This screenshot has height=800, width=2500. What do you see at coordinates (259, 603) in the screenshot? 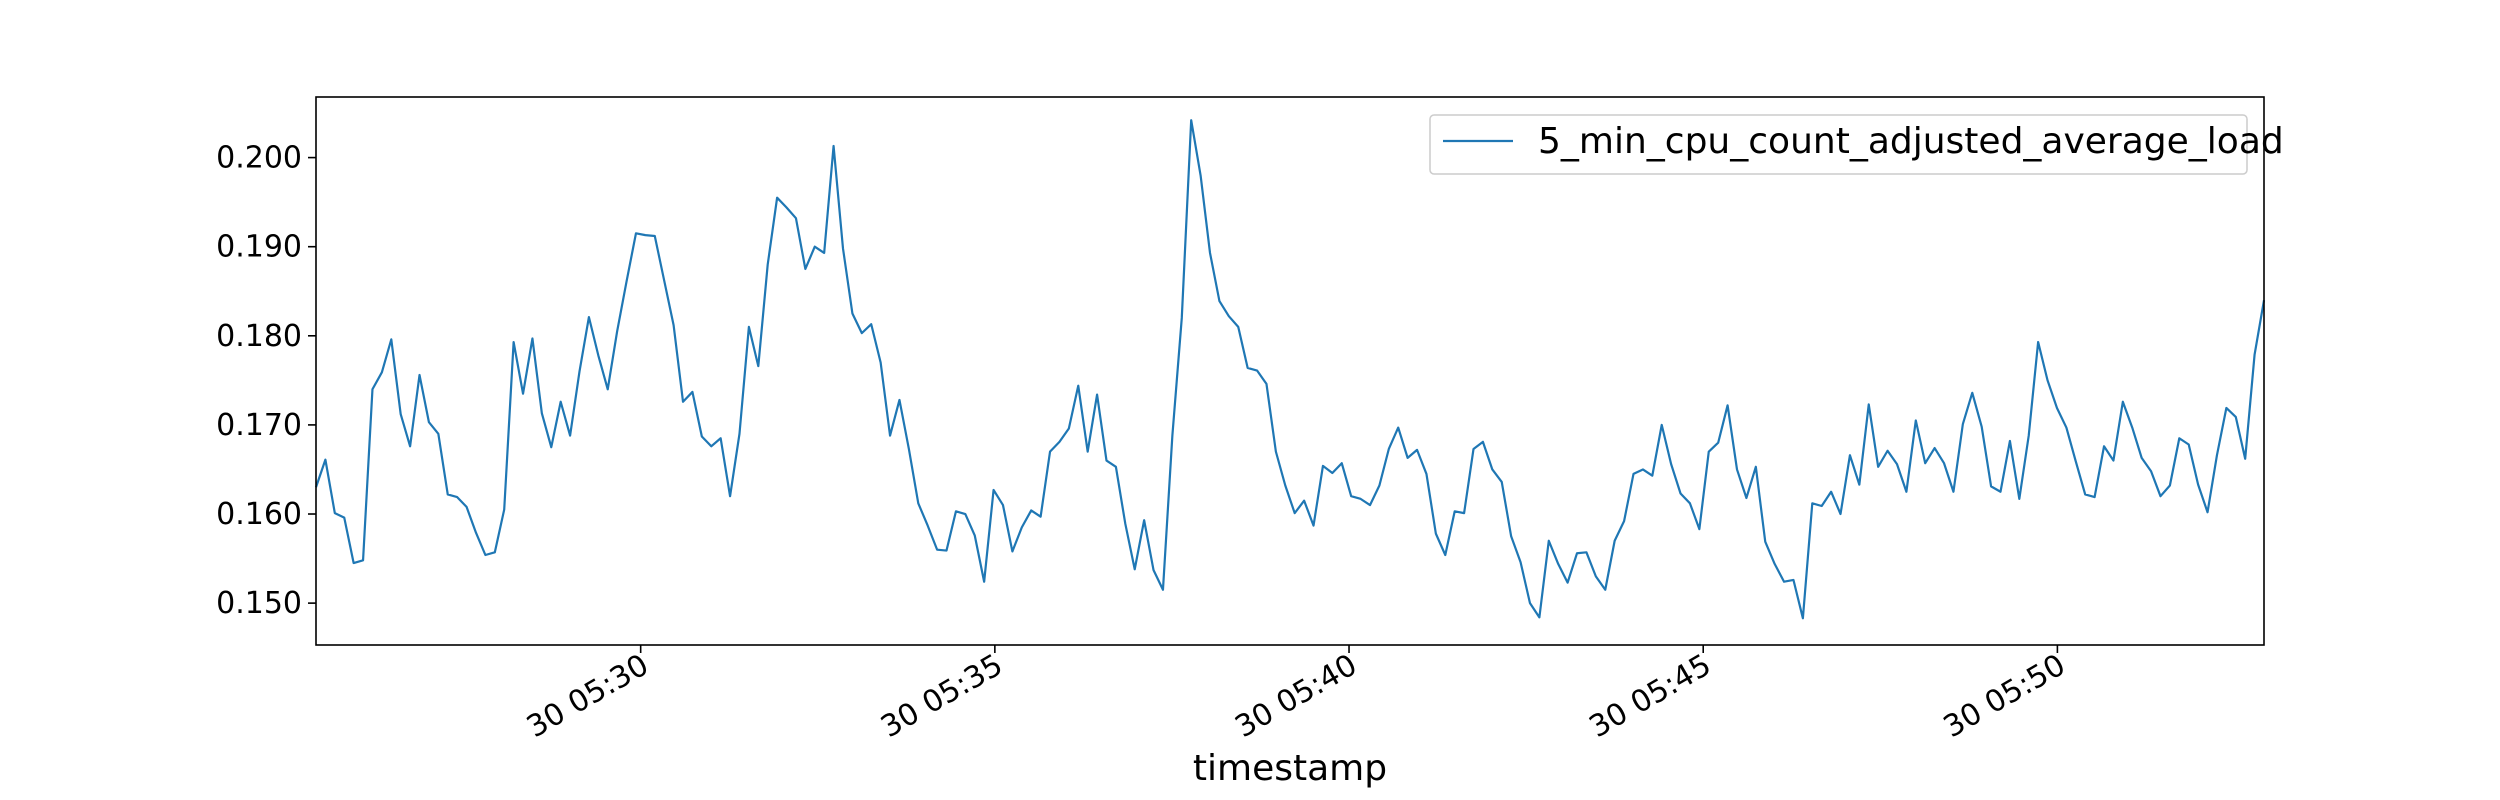
I see `y-tick-label: 0.150` at bounding box center [259, 603].